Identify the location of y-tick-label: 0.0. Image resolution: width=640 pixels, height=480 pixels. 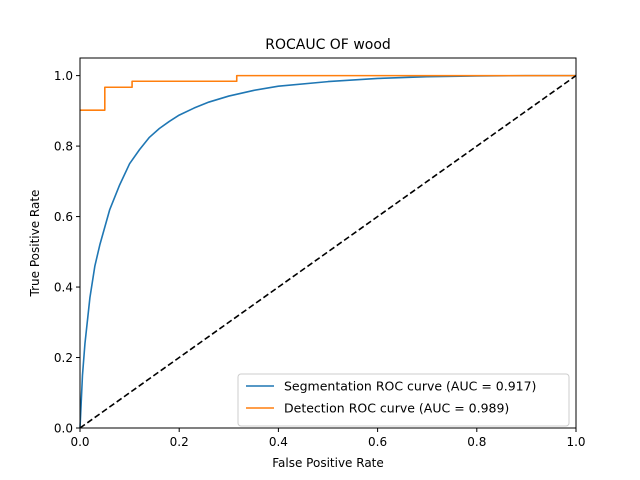
(63, 429).